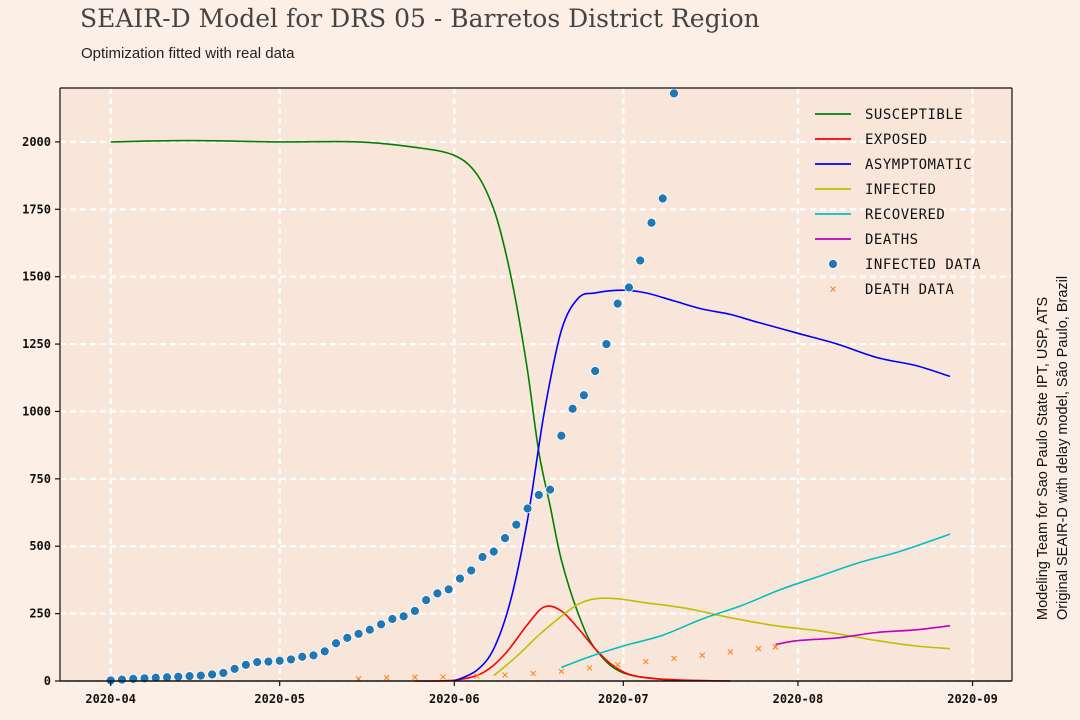  What do you see at coordinates (572, 643) in the screenshot?
I see `series-line-exposed` at bounding box center [572, 643].